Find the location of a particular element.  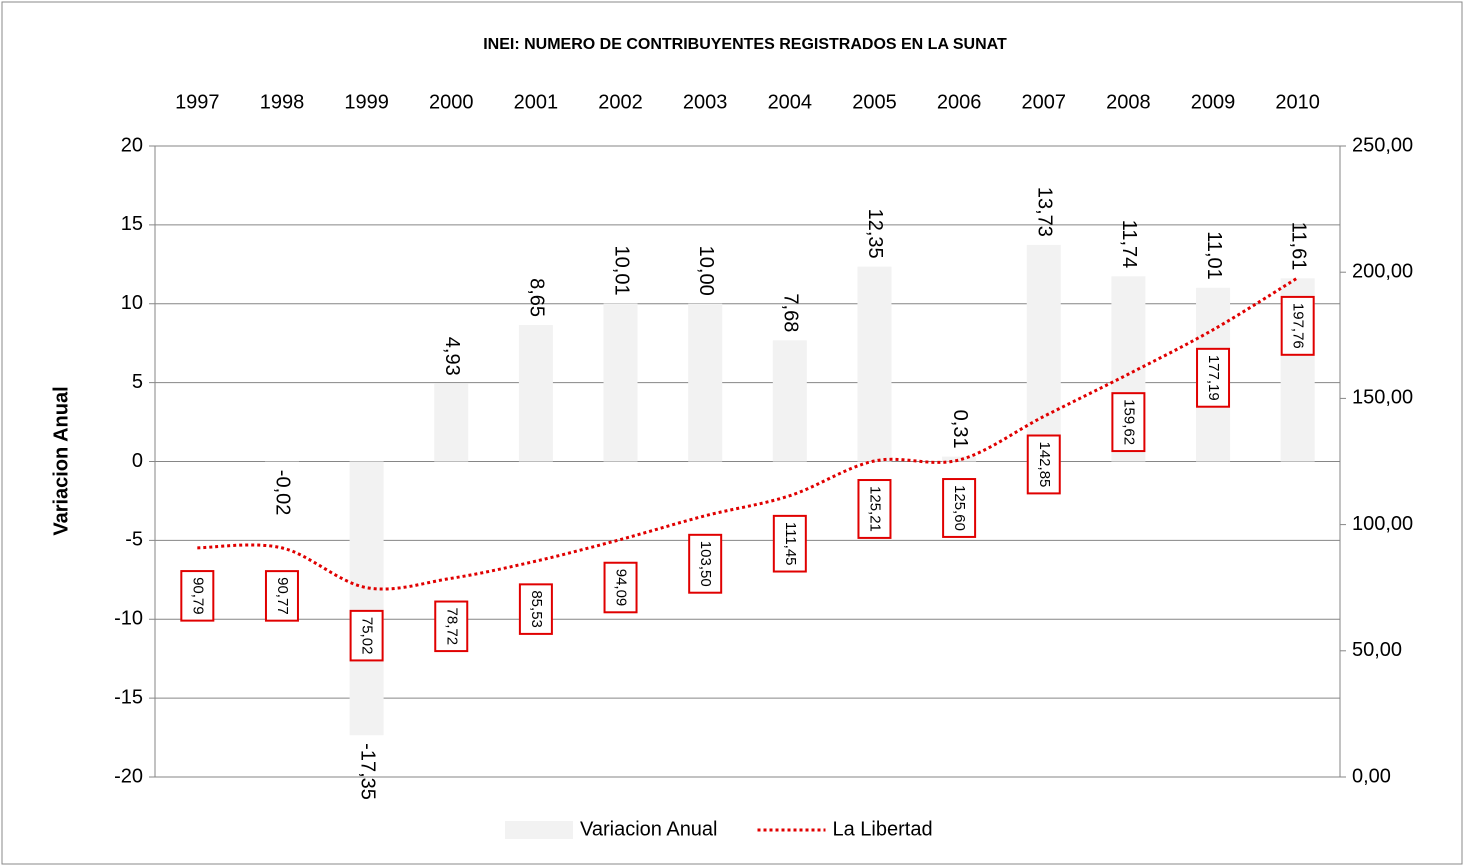

y-tick-label: 15 is located at coordinates (132, 224).